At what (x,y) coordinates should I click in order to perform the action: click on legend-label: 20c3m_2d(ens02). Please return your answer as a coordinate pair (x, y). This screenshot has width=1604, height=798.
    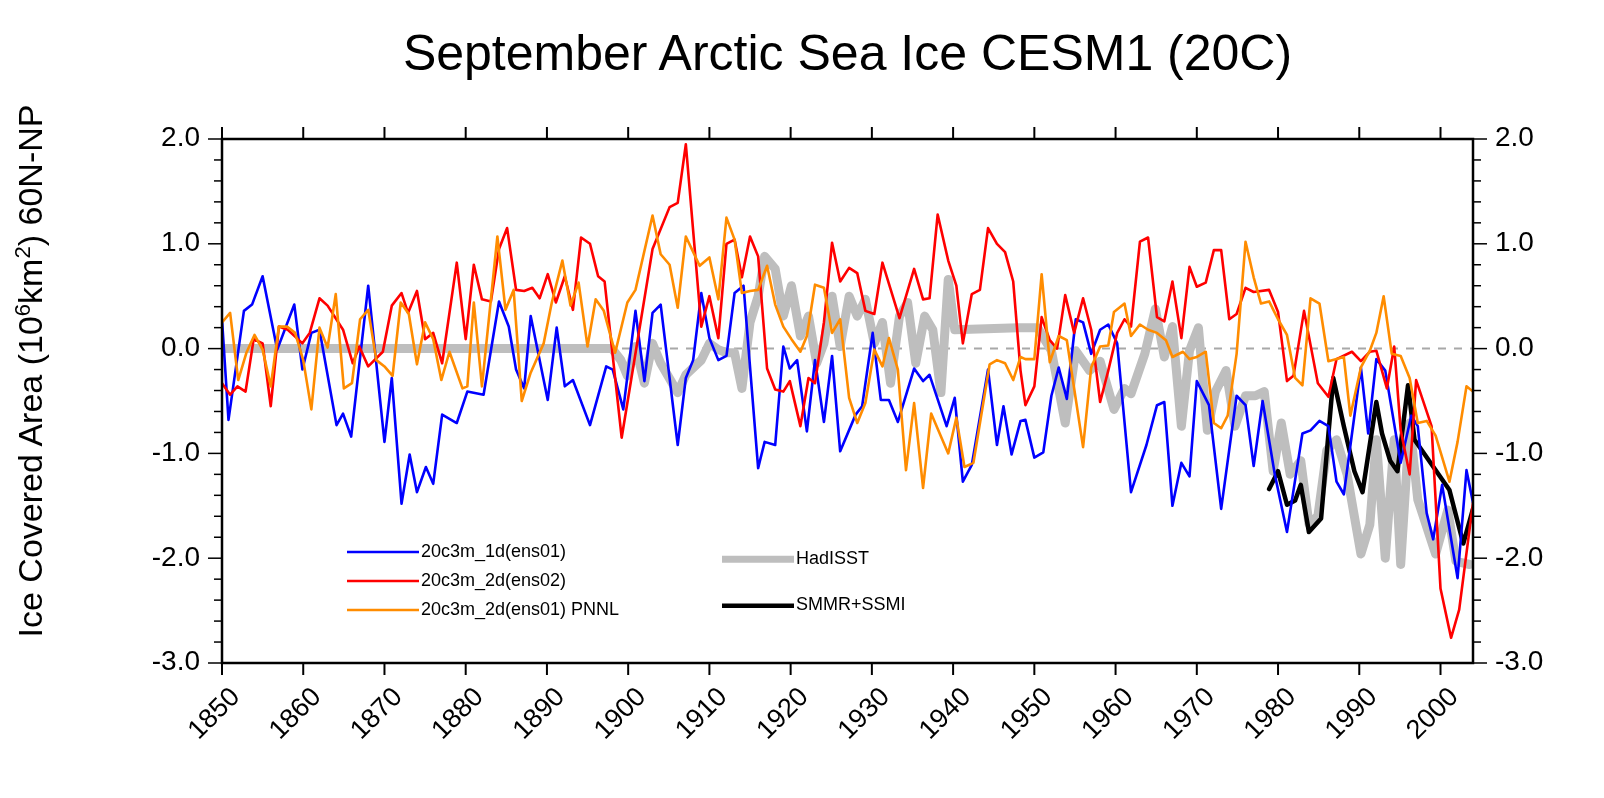
    Looking at the image, I should click on (494, 580).